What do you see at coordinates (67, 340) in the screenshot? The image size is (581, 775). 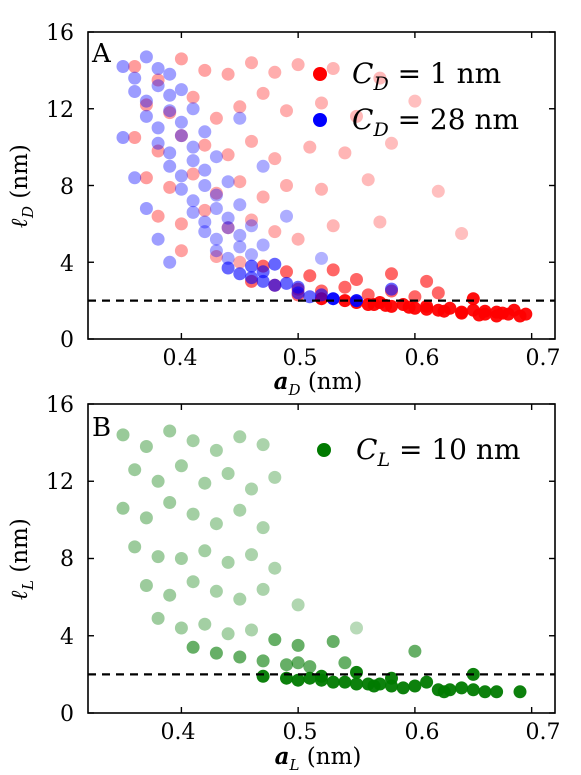 I see `y-tick-label: 0` at bounding box center [67, 340].